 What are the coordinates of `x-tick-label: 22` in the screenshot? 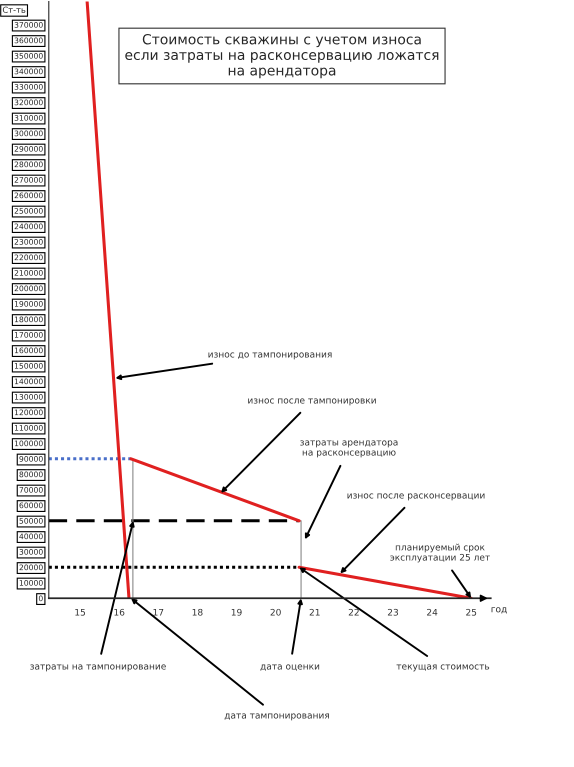 It's located at (353, 612).